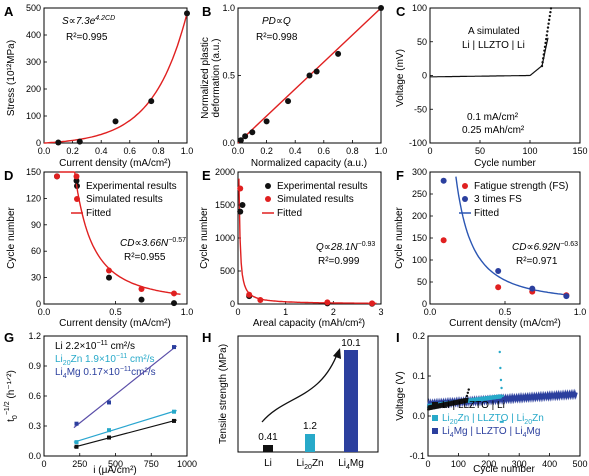 The width and height of the screenshot is (589, 476). Describe the element at coordinates (228, 143) in the screenshot. I see `b-y-tick-label: 0.0` at that location.